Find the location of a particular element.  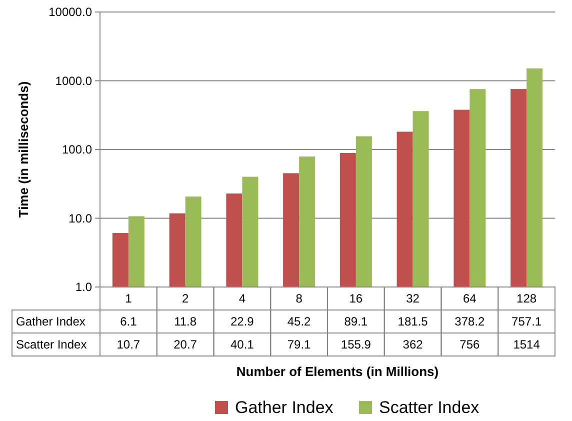

x-axis-title: Number of Elements (in Millions) is located at coordinates (337, 371).